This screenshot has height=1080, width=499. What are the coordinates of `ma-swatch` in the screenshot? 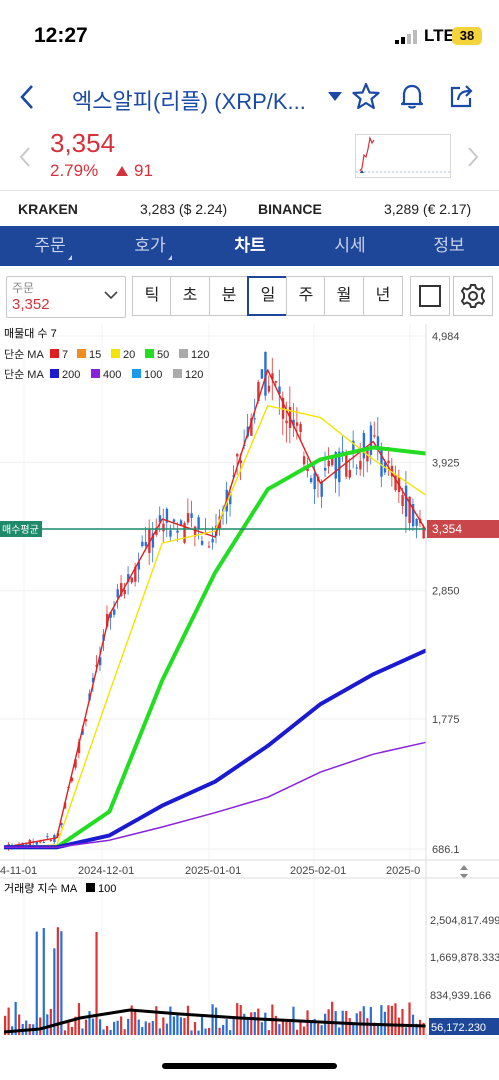 It's located at (183, 353).